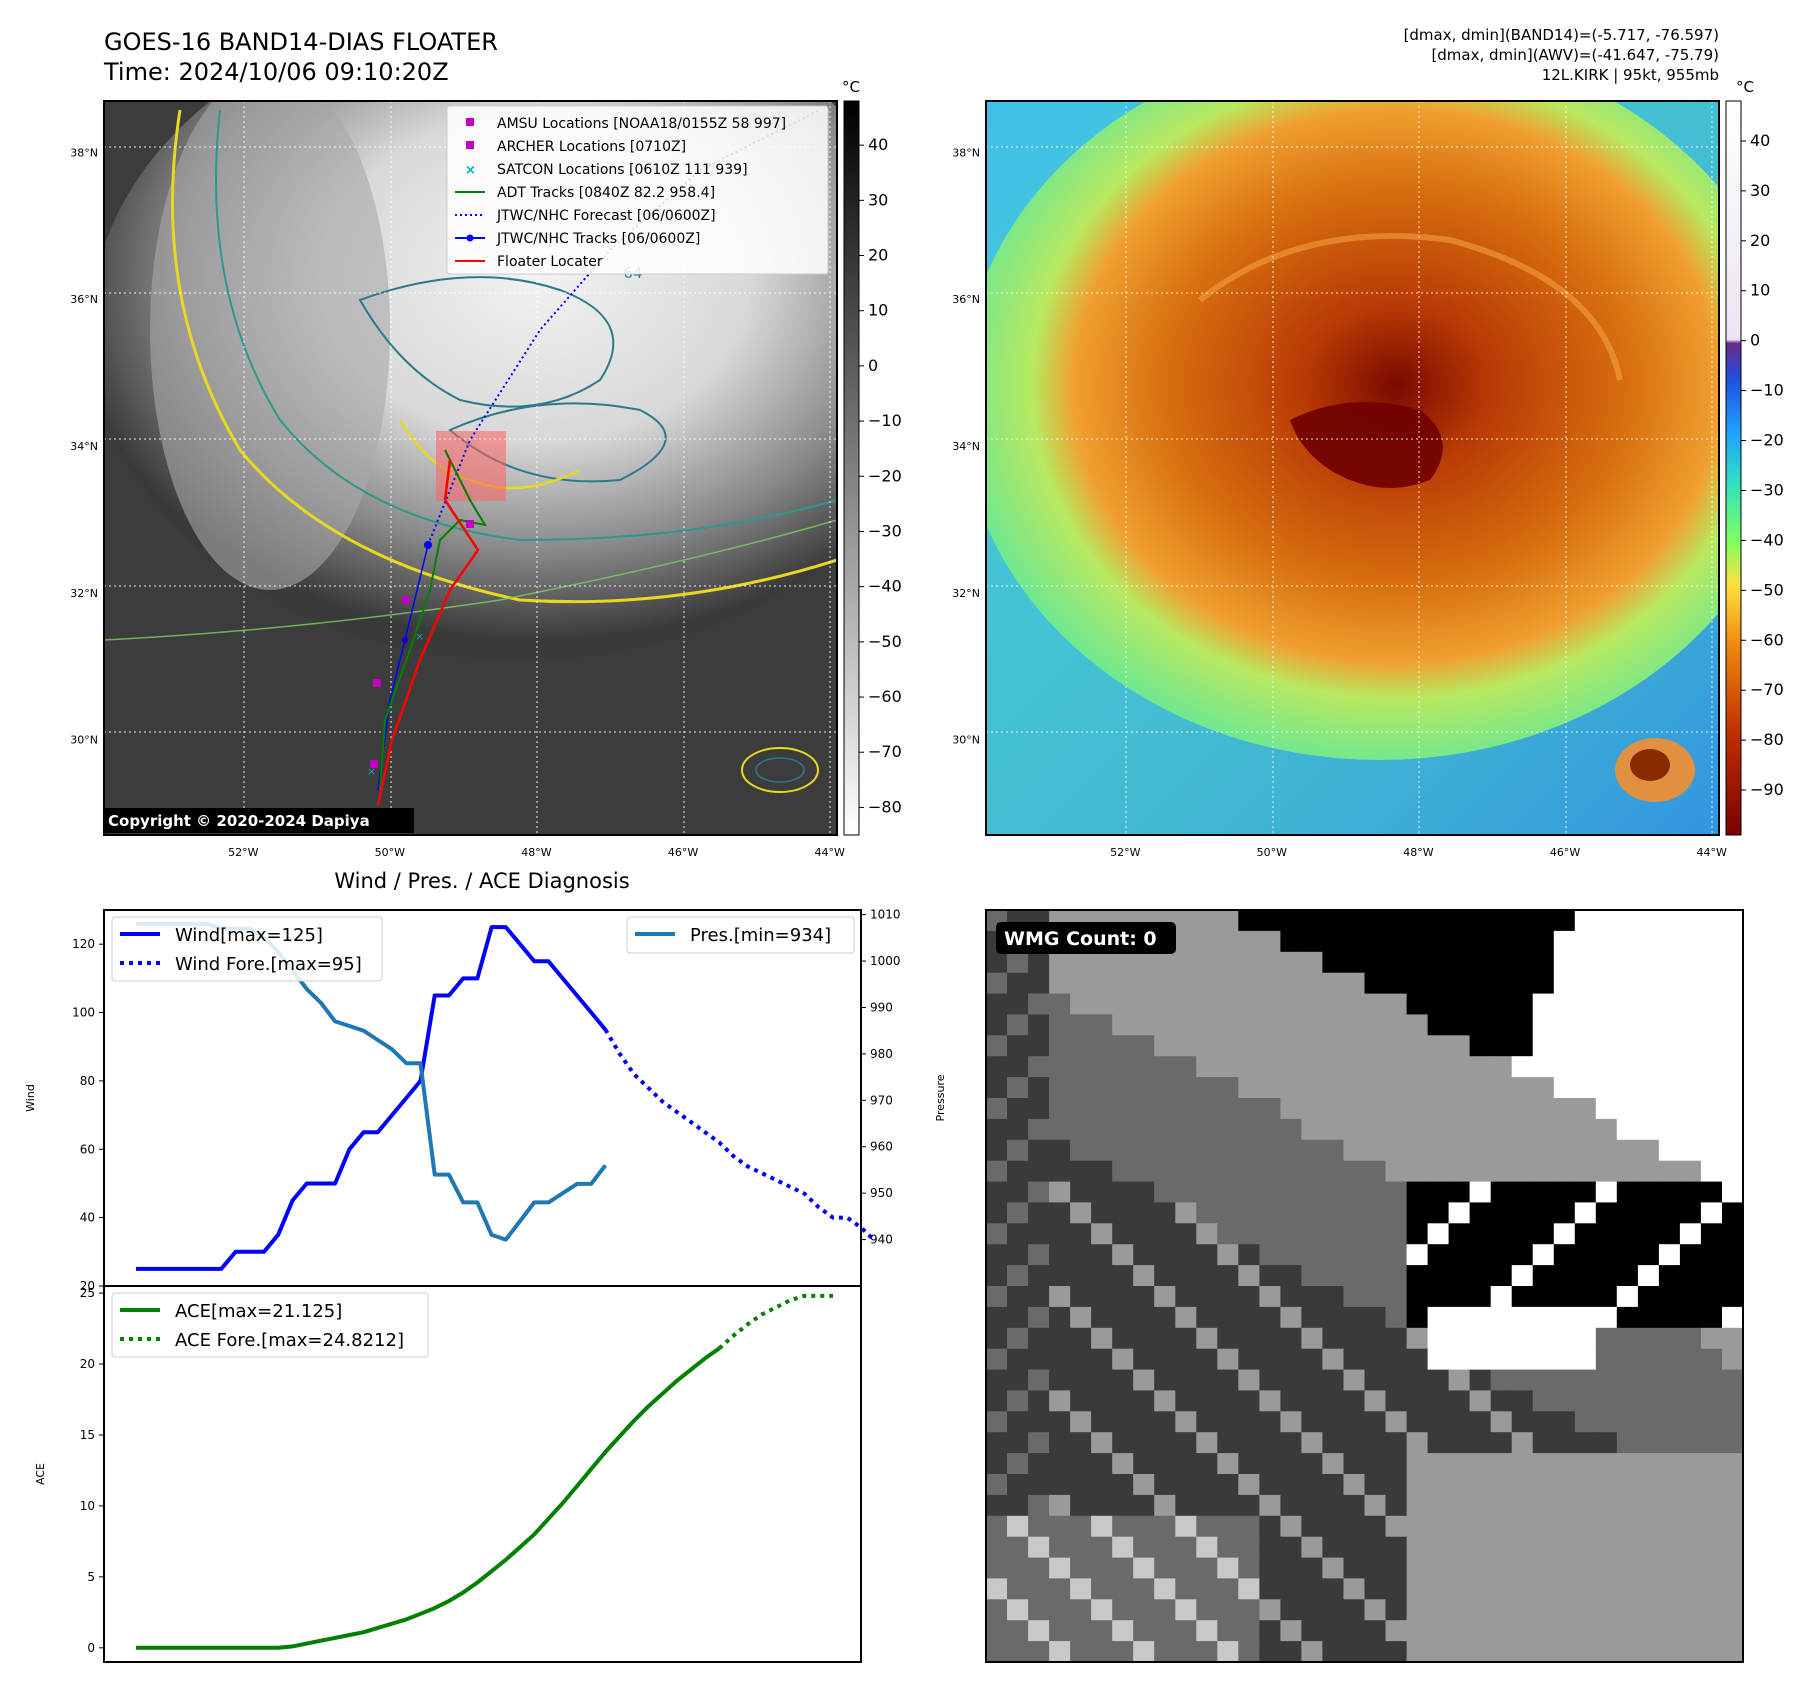 The width and height of the screenshot is (1797, 1690). I want to click on legend-marker, so click(470, 238).